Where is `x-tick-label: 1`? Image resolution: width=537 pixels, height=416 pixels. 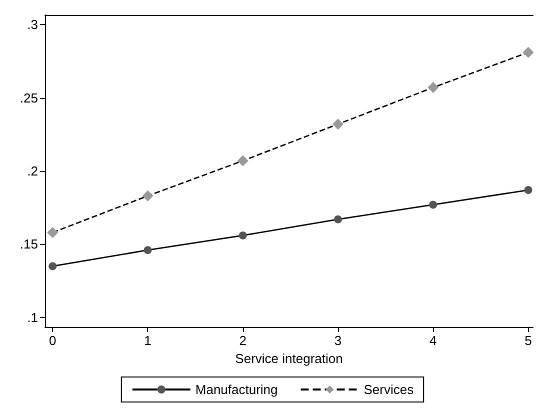
x-tick-label: 1 is located at coordinates (148, 340).